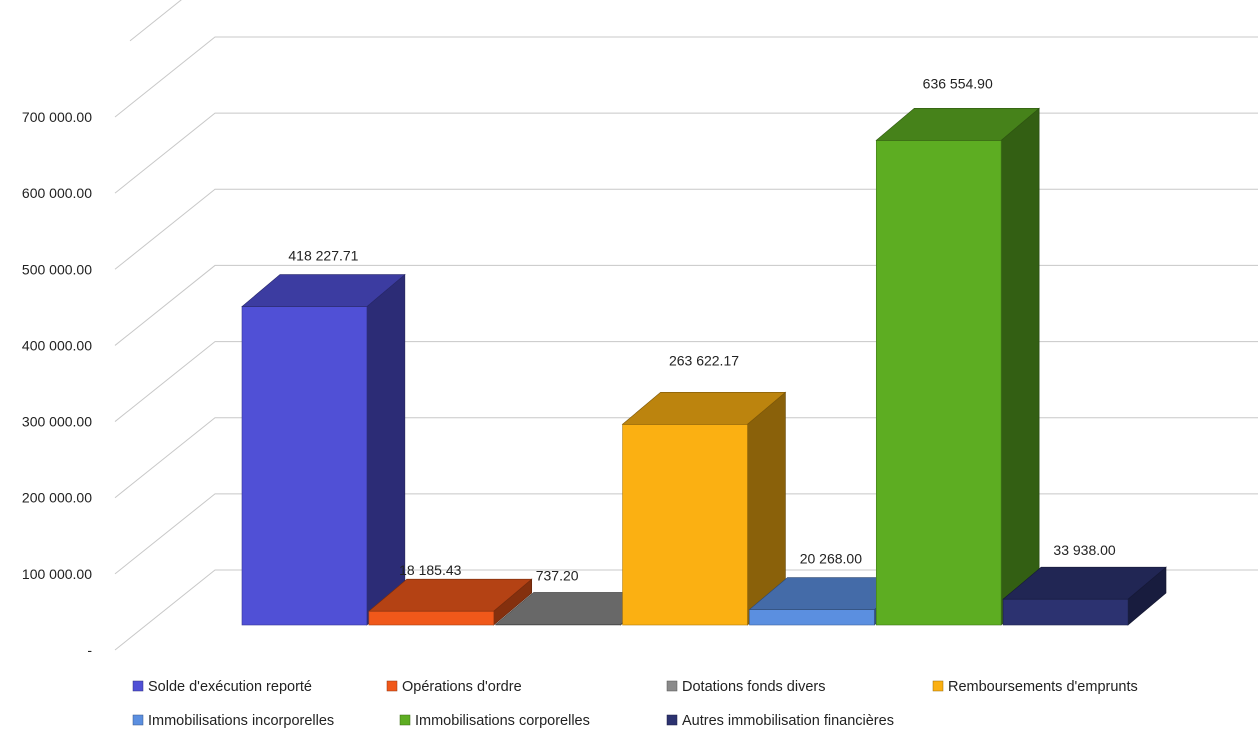 This screenshot has height=743, width=1258. What do you see at coordinates (502, 721) in the screenshot?
I see `legend-label: Immobilisations corporelles` at bounding box center [502, 721].